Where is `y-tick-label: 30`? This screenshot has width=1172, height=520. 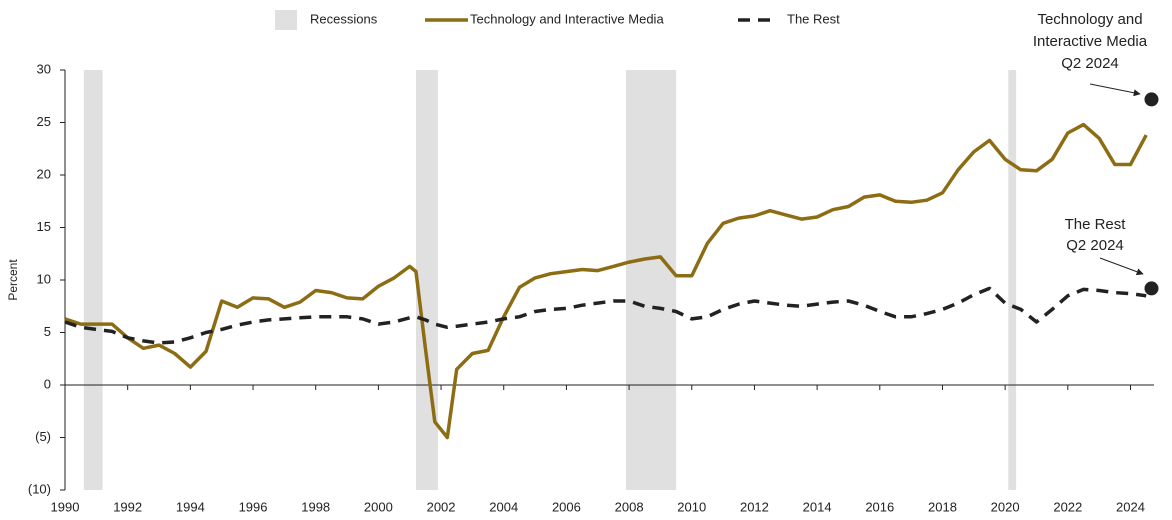 y-tick-label: 30 is located at coordinates (44, 68).